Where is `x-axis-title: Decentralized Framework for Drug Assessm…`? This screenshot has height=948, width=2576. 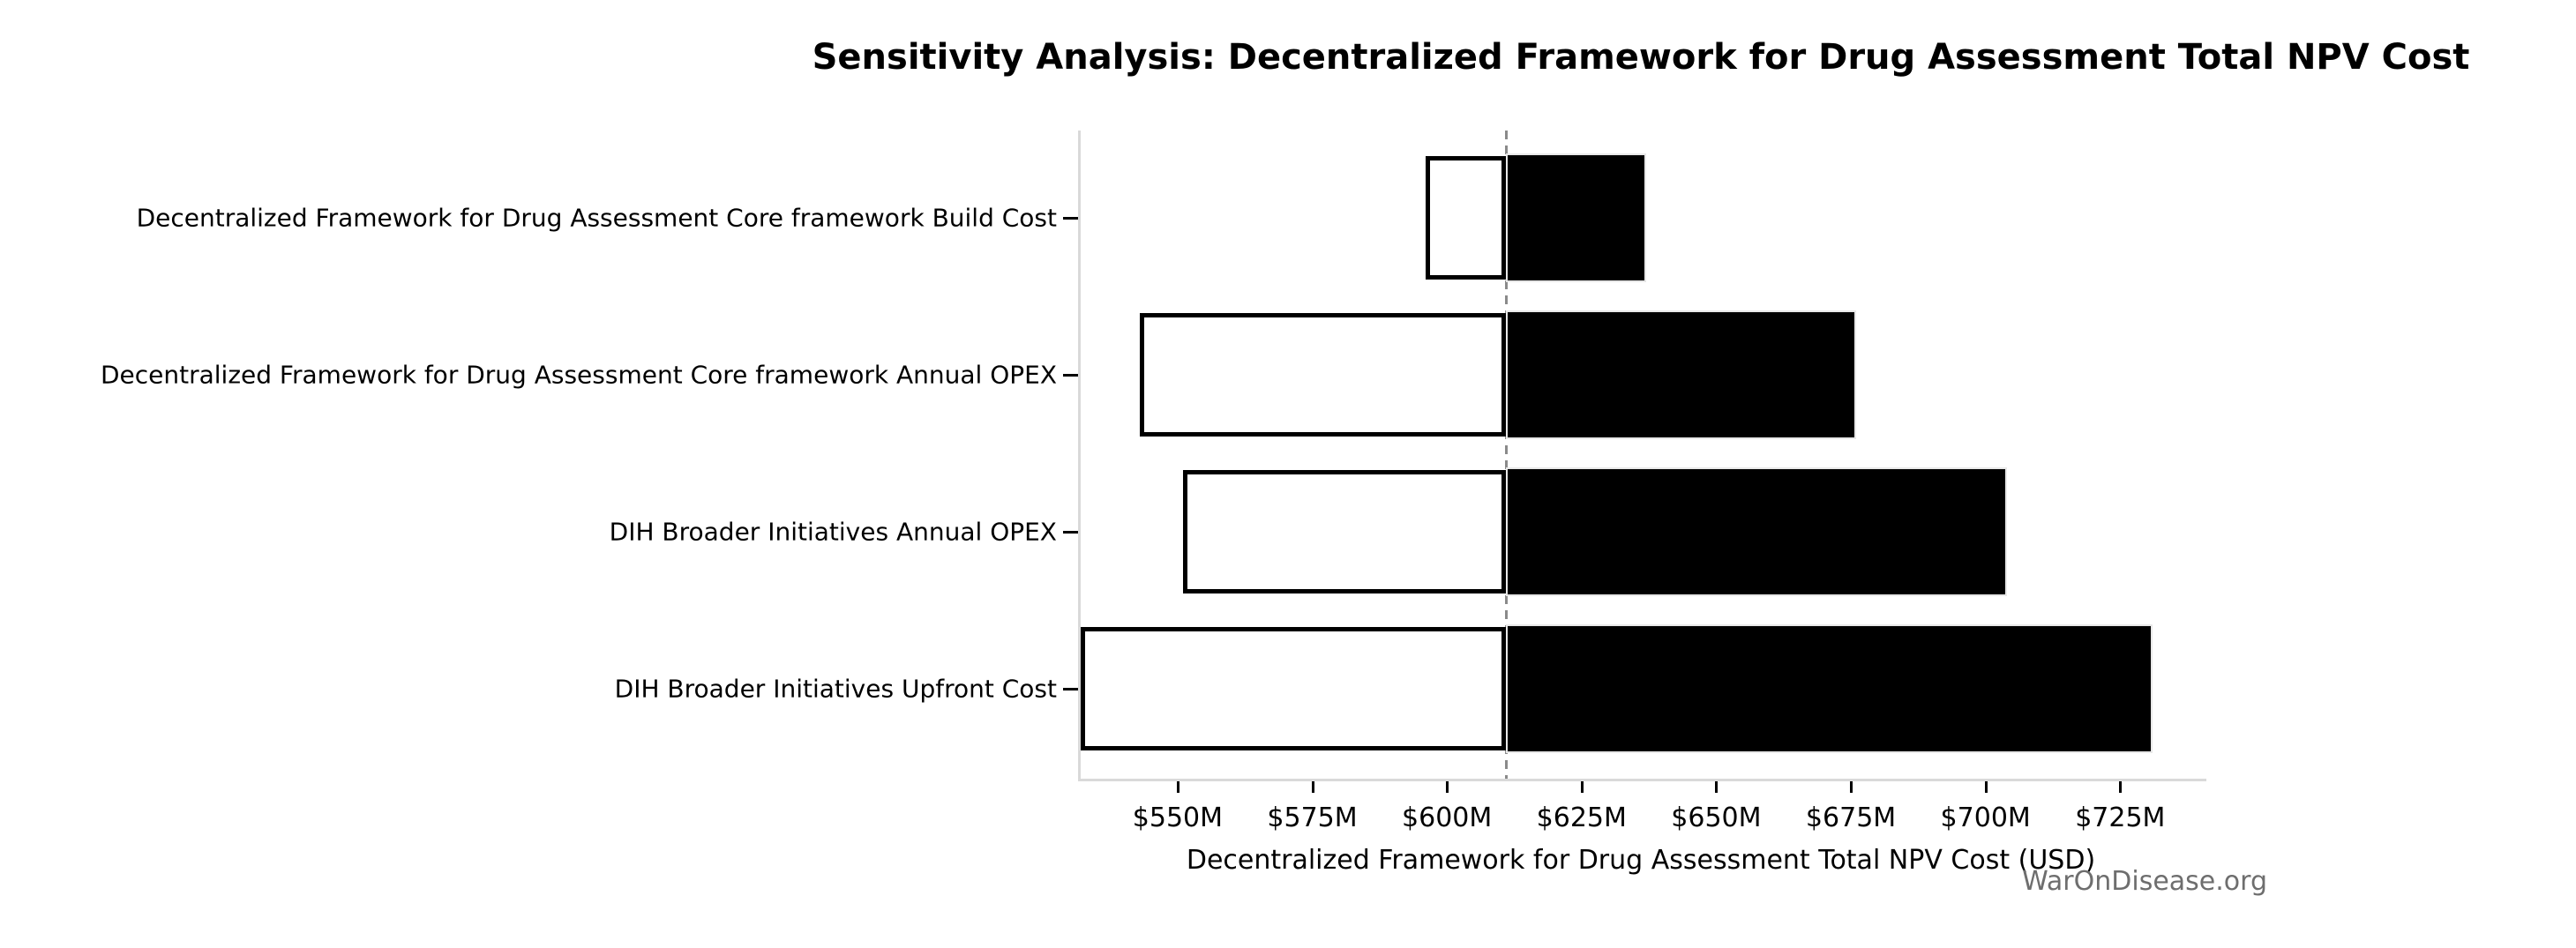 x-axis-title: Decentralized Framework for Drug Assessm… is located at coordinates (1641, 860).